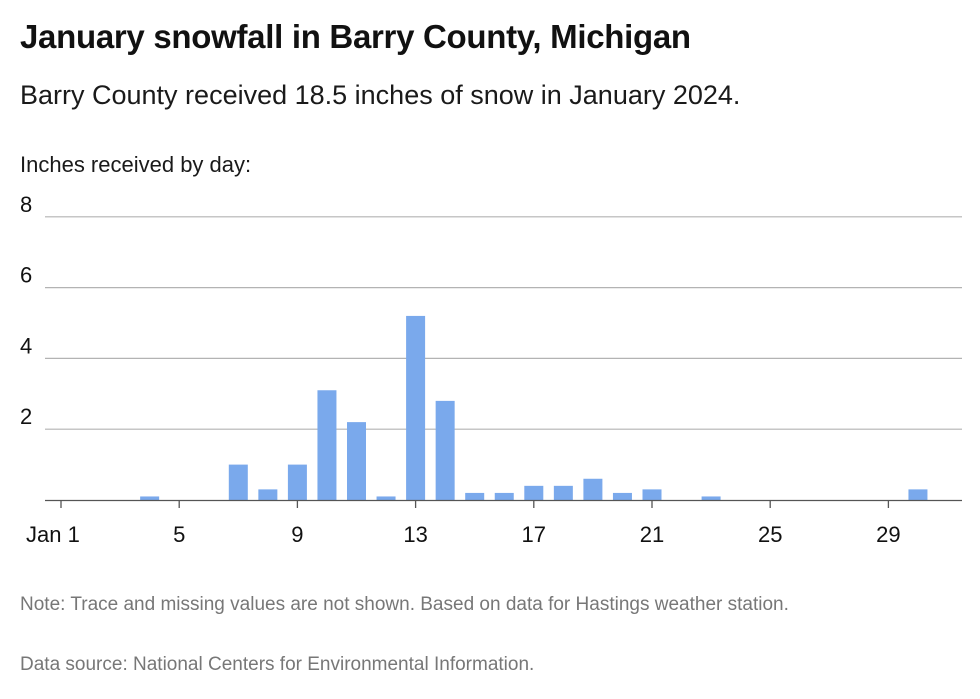 This screenshot has width=980, height=699. What do you see at coordinates (26, 312) in the screenshot?
I see `y-tick-labels: 2 4 6 8` at bounding box center [26, 312].